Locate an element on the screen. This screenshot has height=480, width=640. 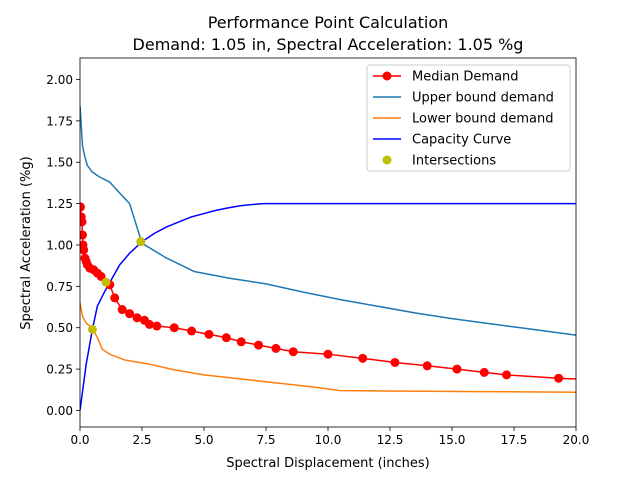
y-tick-label: 1.75 is located at coordinates (59, 121).